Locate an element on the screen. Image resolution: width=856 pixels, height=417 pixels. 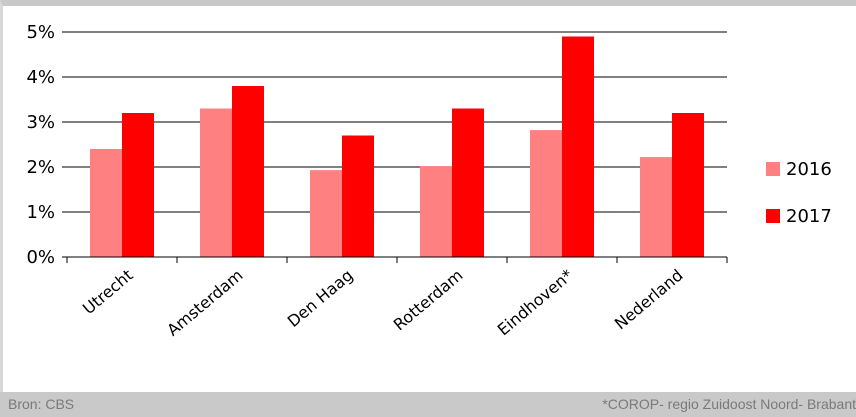
source-note: Bron: CBS is located at coordinates (41, 404).